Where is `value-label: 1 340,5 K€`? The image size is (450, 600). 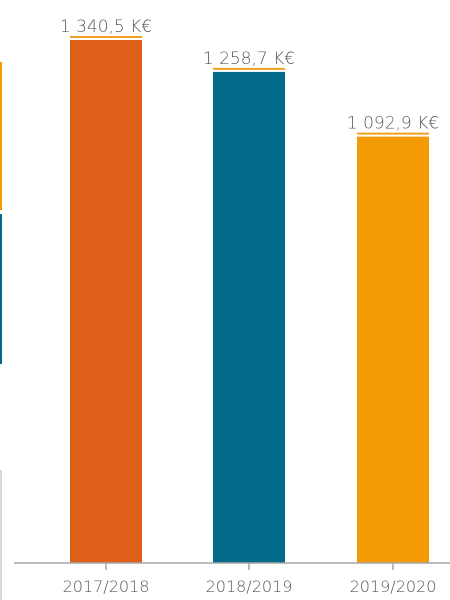 value-label: 1 340,5 K€ is located at coordinates (106, 27).